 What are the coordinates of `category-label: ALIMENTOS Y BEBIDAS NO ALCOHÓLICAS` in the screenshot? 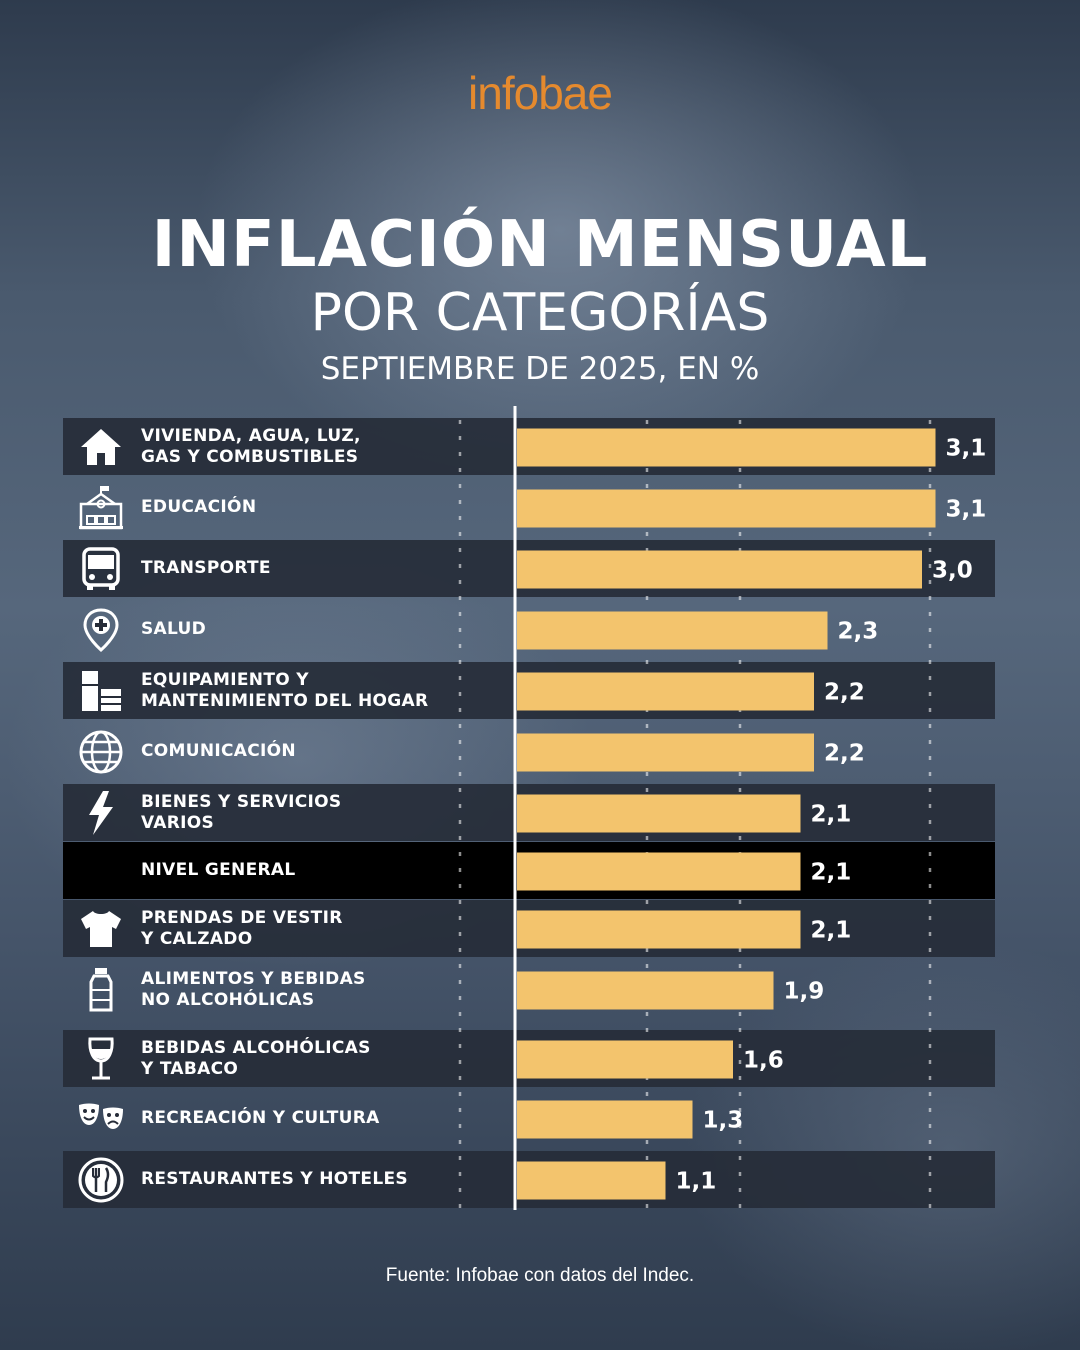 It's located at (253, 989).